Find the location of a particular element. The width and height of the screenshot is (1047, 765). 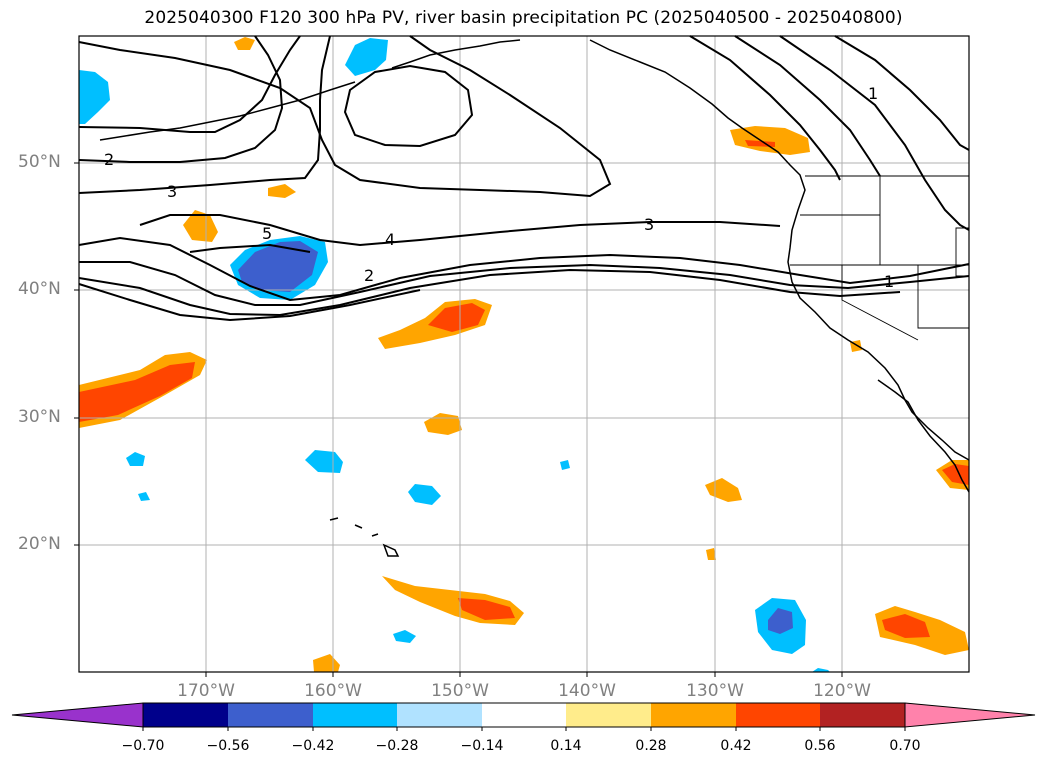

colorbar-tick-label: −0.42 is located at coordinates (313, 746).